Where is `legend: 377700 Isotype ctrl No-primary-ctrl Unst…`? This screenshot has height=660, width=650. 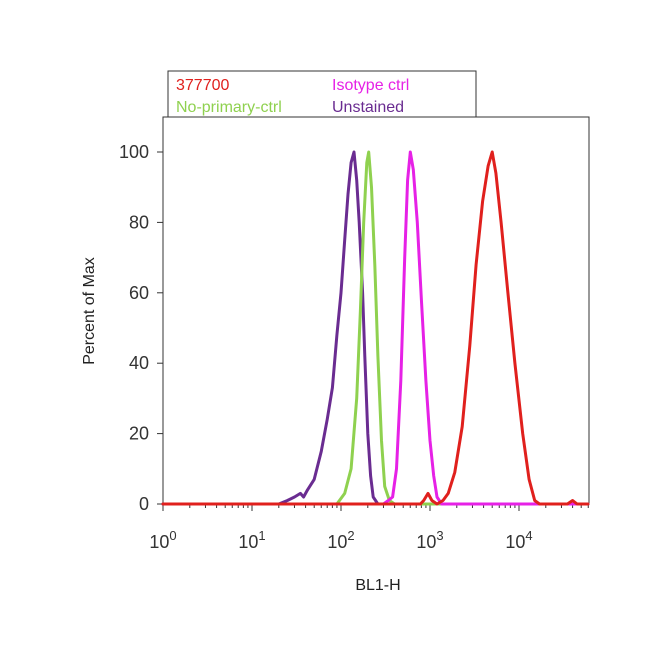 legend: 377700 Isotype ctrl No-primary-ctrl Unst… is located at coordinates (322, 94).